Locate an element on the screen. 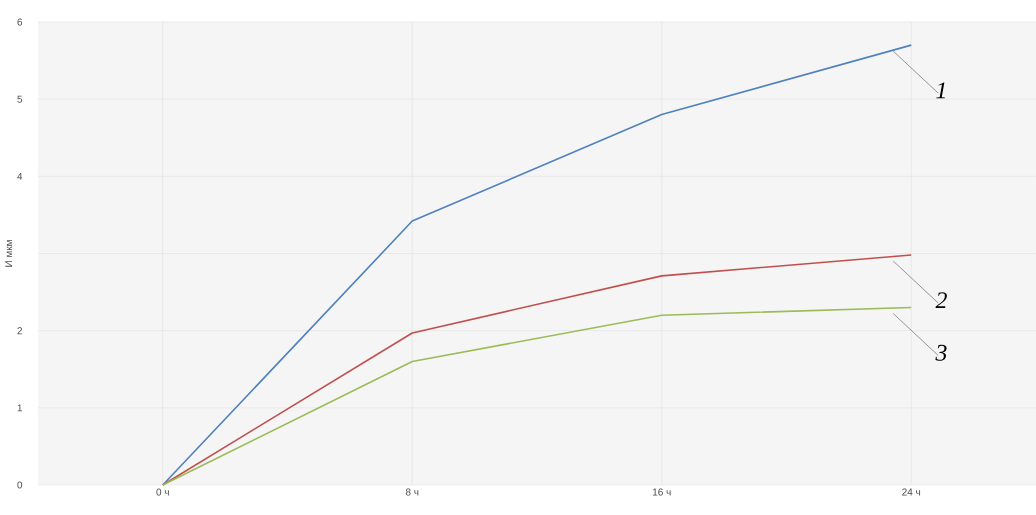  series-label: 1 is located at coordinates (940, 90).